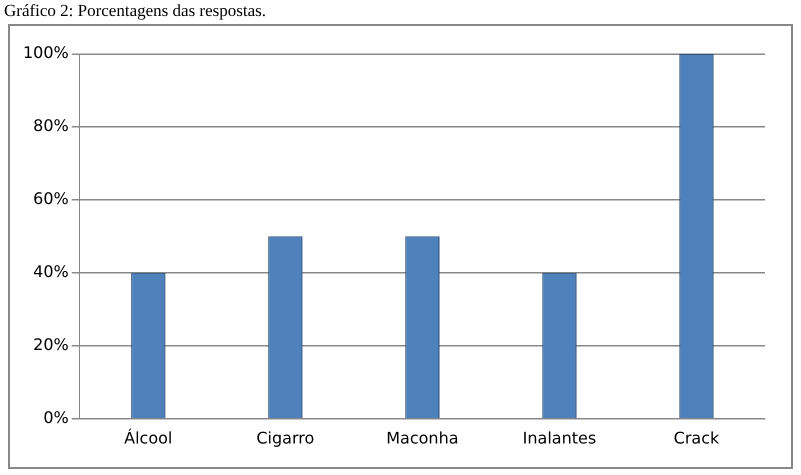 Image resolution: width=801 pixels, height=475 pixels. Describe the element at coordinates (148, 438) in the screenshot. I see `x-tick-label: Álcool` at that location.